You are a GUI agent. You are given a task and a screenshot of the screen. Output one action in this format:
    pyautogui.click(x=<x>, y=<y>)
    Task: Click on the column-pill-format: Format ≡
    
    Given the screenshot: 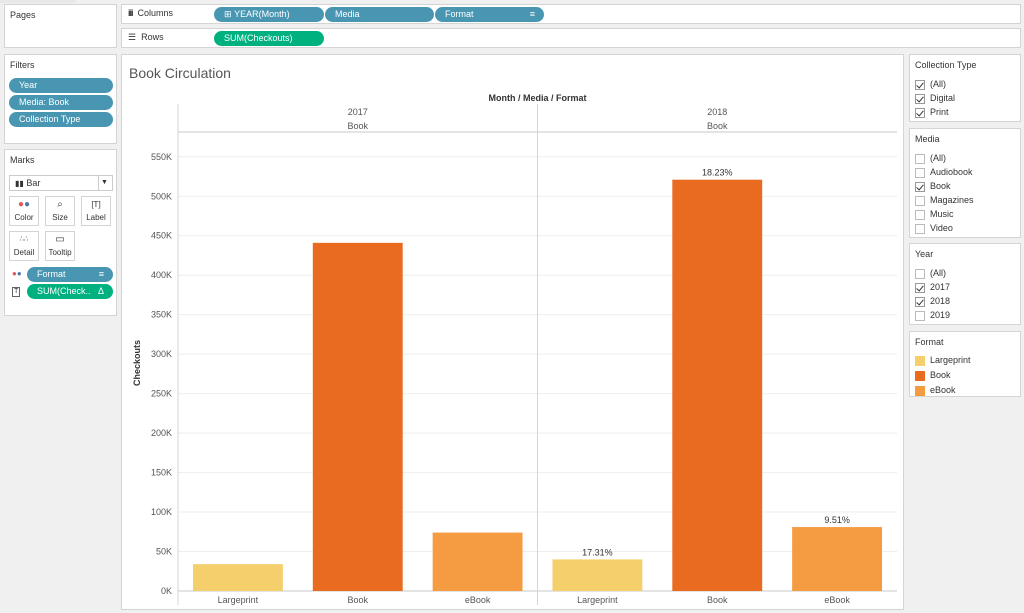 What is the action you would take?
    pyautogui.click(x=489, y=14)
    